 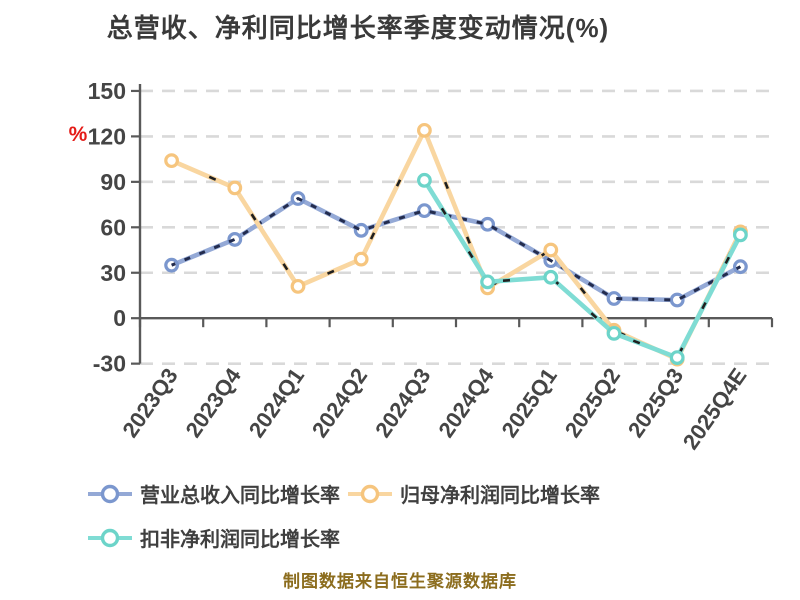 I want to click on svg-text: 2024Q3, so click(x=402, y=403).